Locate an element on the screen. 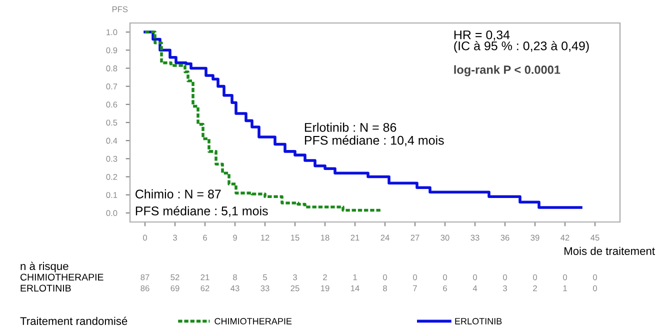 This screenshot has height=334, width=660. x-tick-label: 45 is located at coordinates (595, 237).